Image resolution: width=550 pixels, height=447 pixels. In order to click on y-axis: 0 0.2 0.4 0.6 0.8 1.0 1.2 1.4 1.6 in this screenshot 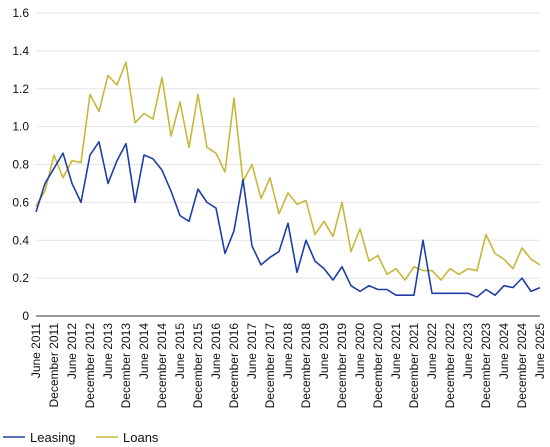, I will do `click(20, 164)`.